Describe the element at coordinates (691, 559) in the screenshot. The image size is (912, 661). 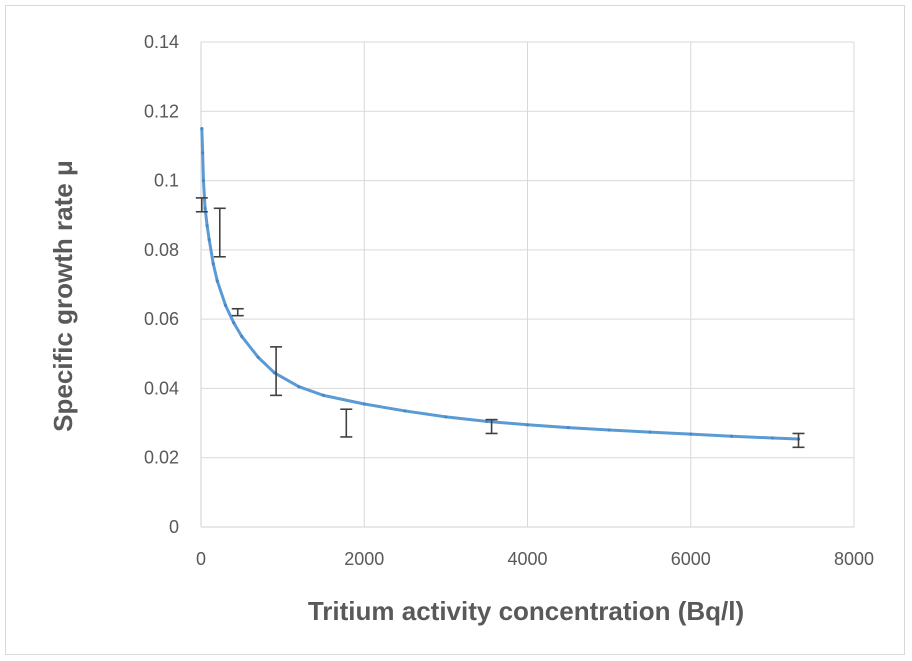
I see `x-tick-label: 6000` at that location.